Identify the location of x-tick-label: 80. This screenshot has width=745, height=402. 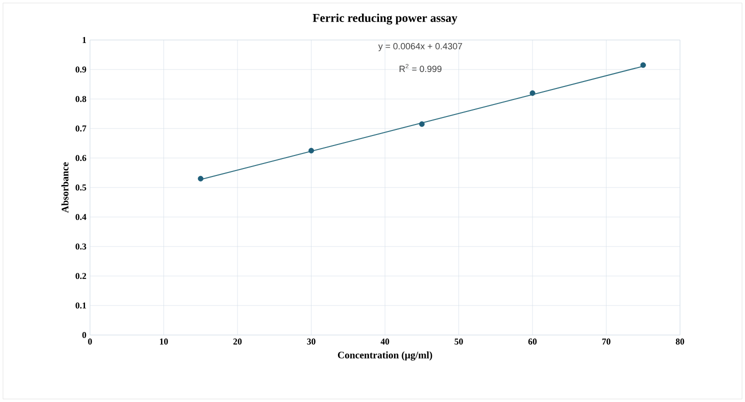
(680, 341).